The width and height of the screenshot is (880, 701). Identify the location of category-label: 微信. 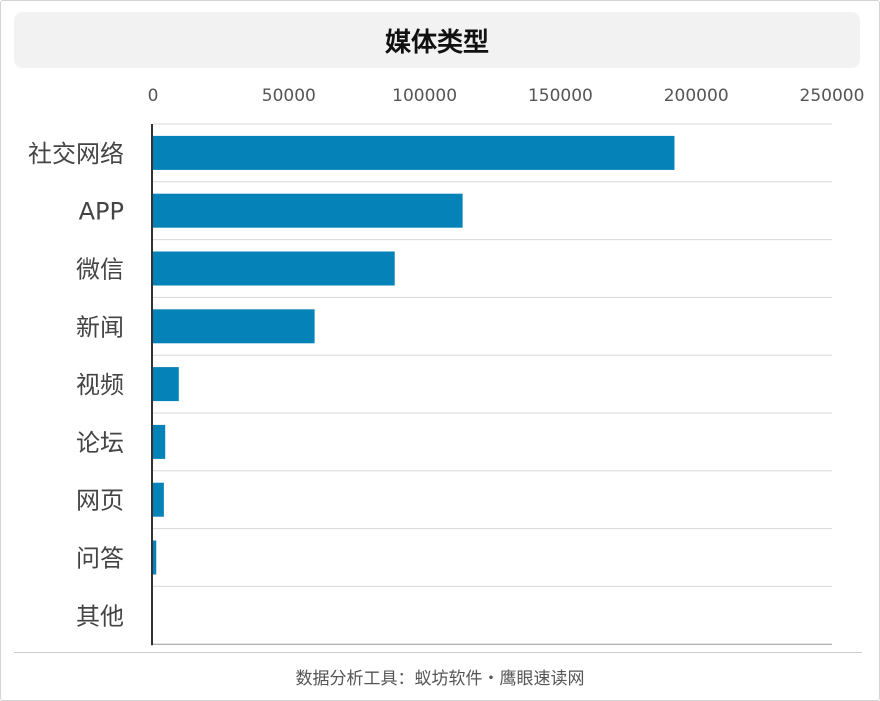
(100, 270).